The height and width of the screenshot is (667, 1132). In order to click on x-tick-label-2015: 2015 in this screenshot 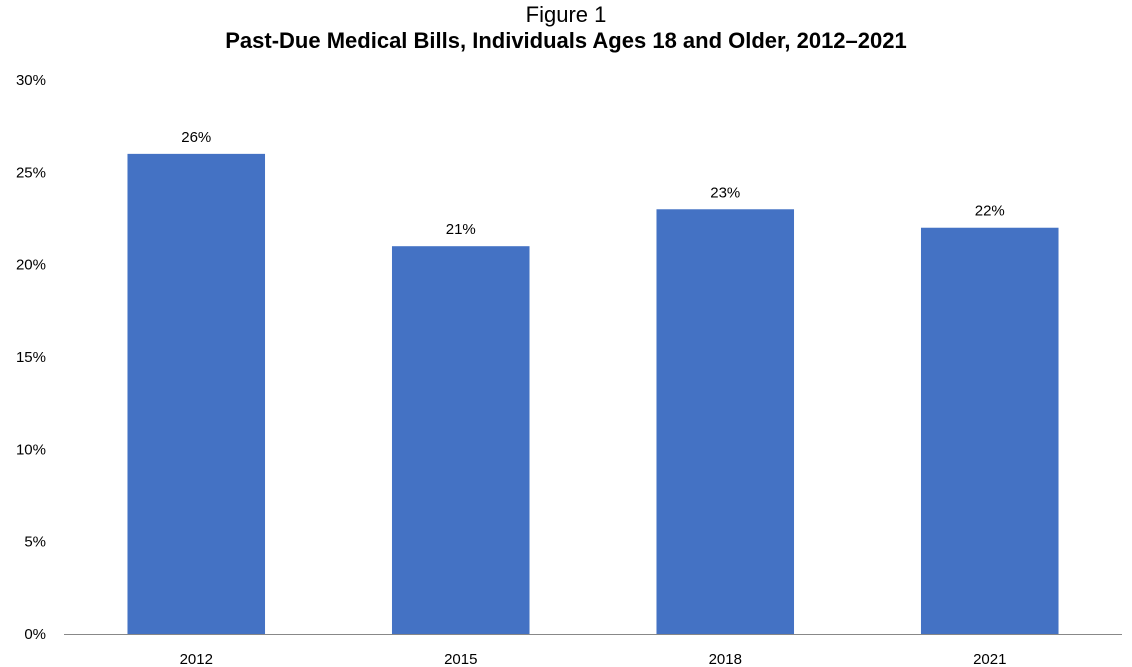, I will do `click(460, 659)`.